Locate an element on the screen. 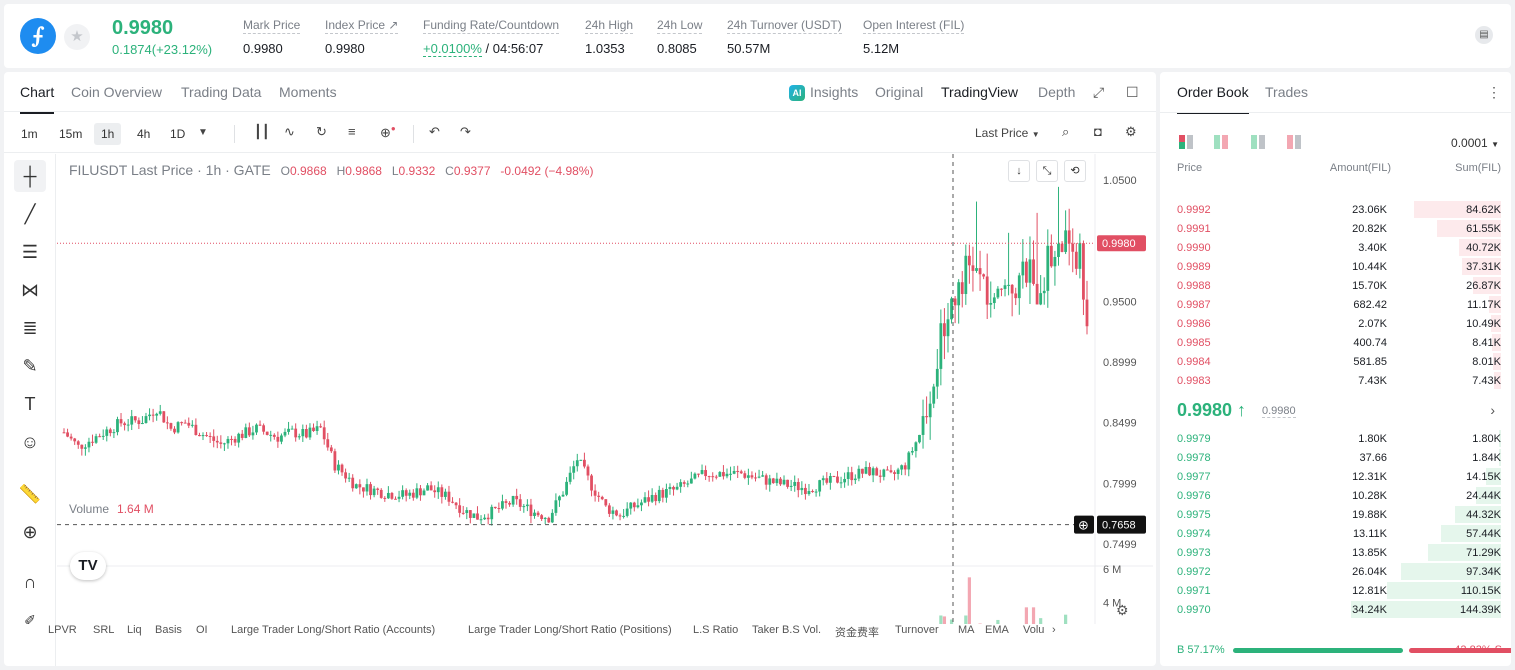 The image size is (1515, 670). indicator-item: MA is located at coordinates (966, 630).